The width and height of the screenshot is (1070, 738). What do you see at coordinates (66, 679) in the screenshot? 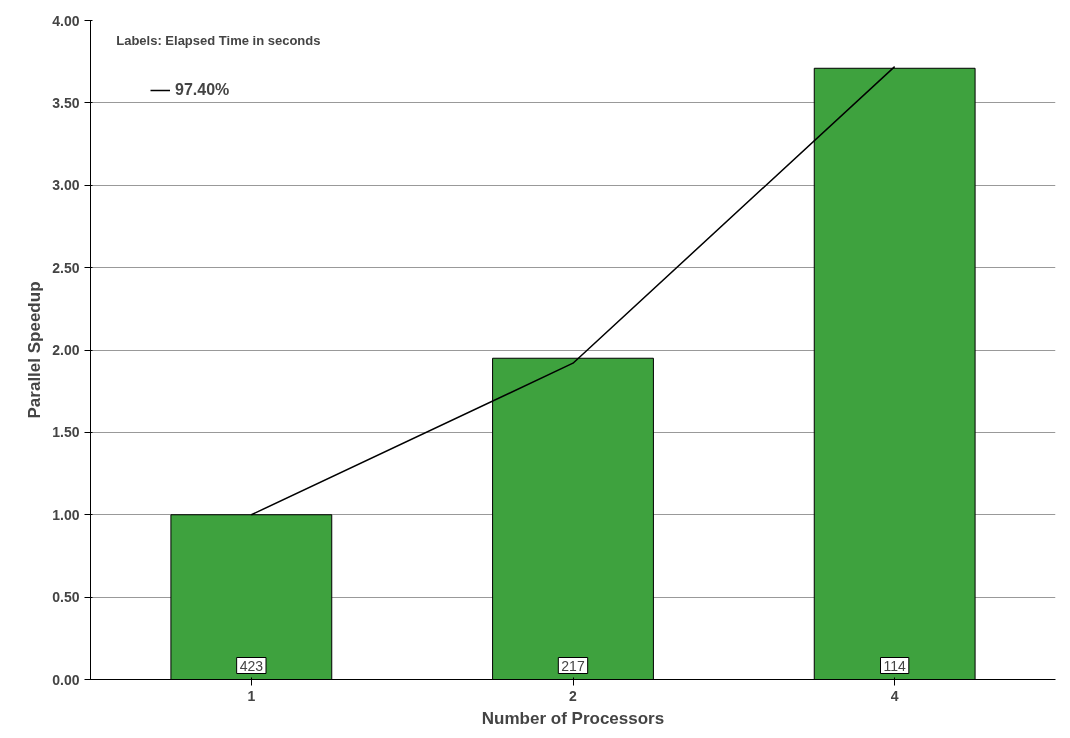
I see `y-tick-label: 0.00` at bounding box center [66, 679].